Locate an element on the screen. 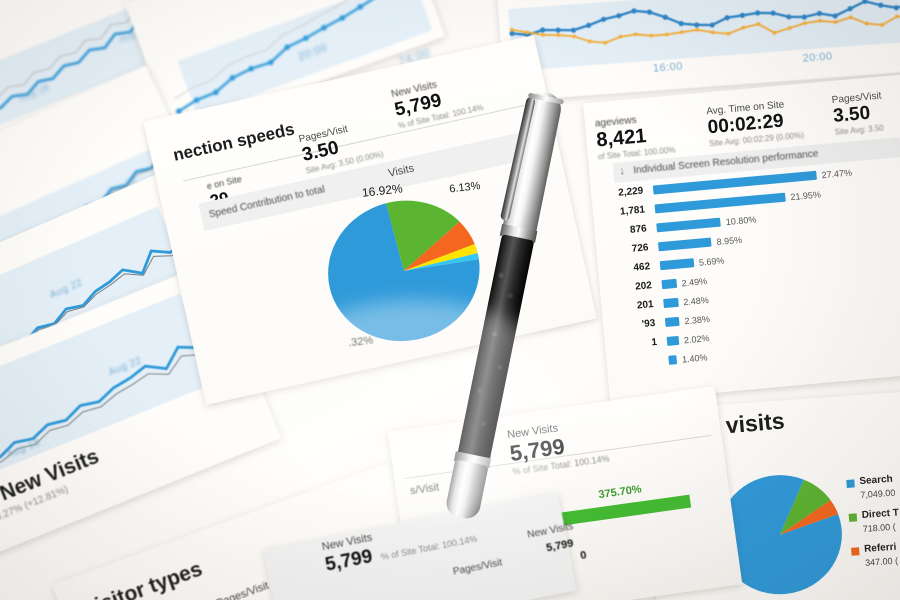 The image size is (900, 600). legend-label: Referri is located at coordinates (880, 548).